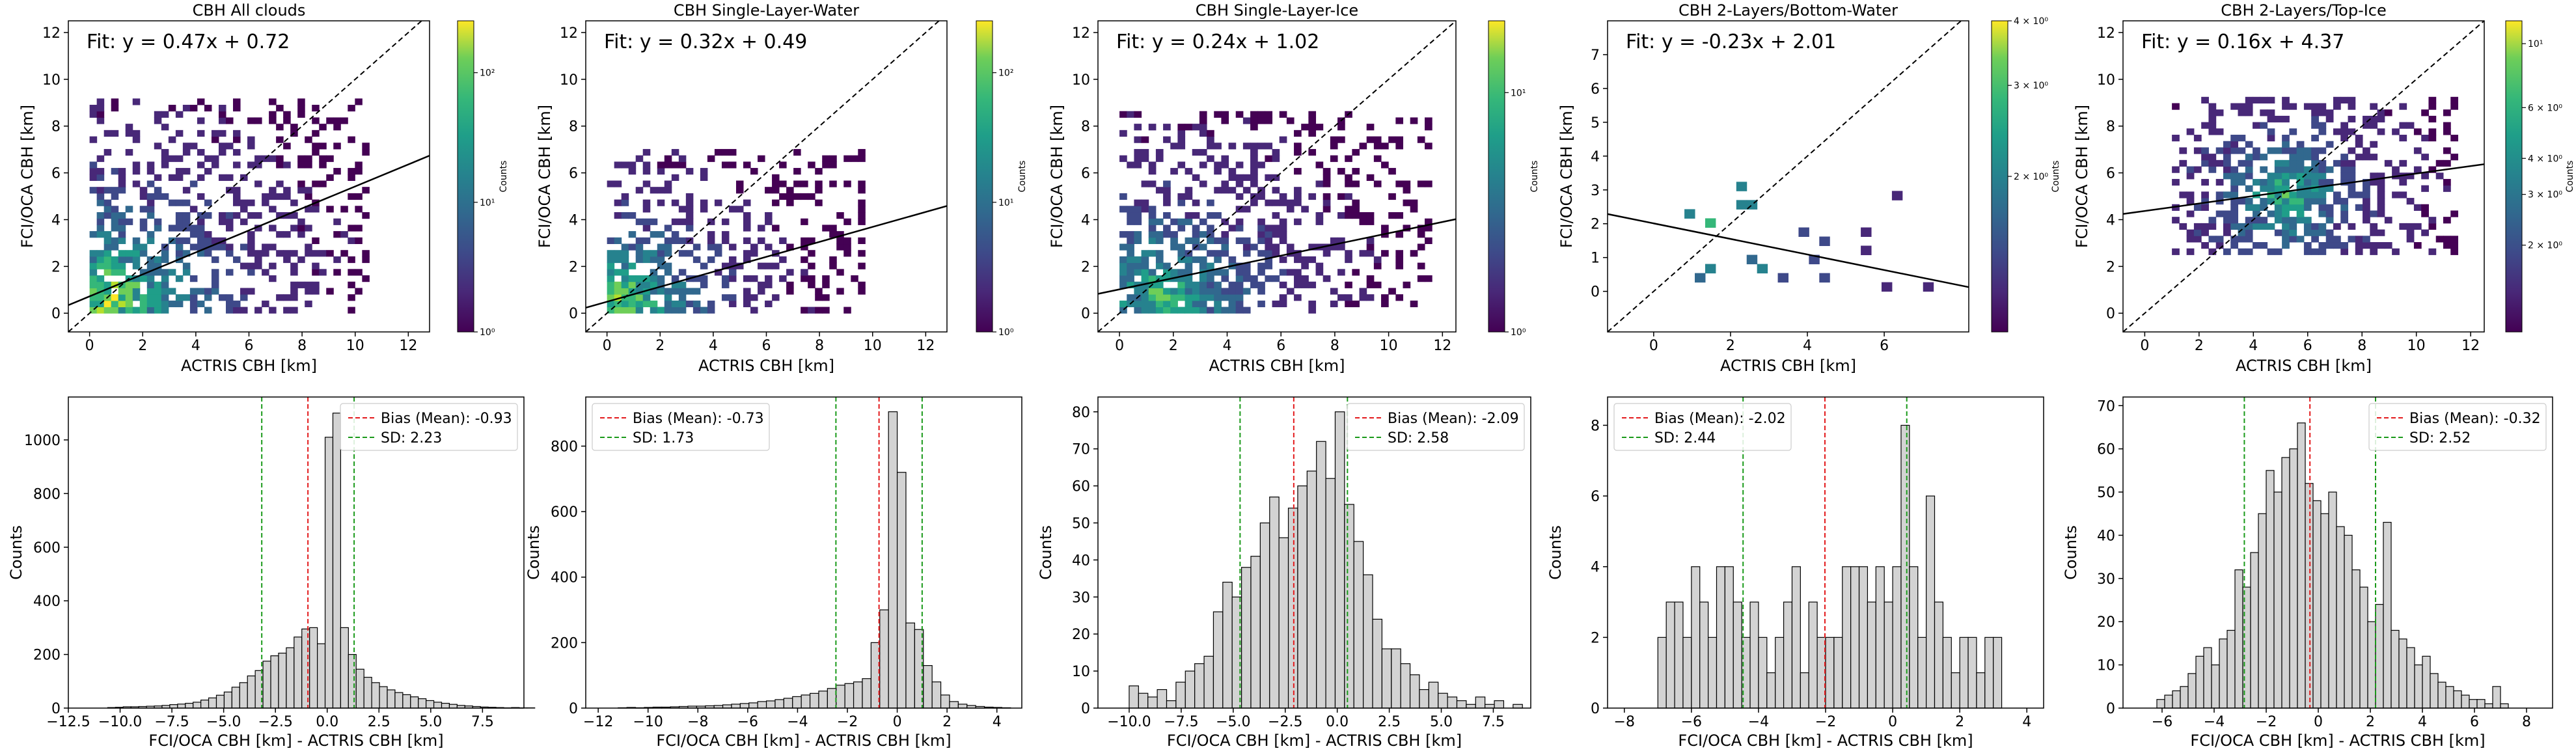  I want to click on x-tick-label: −4, so click(2214, 722).